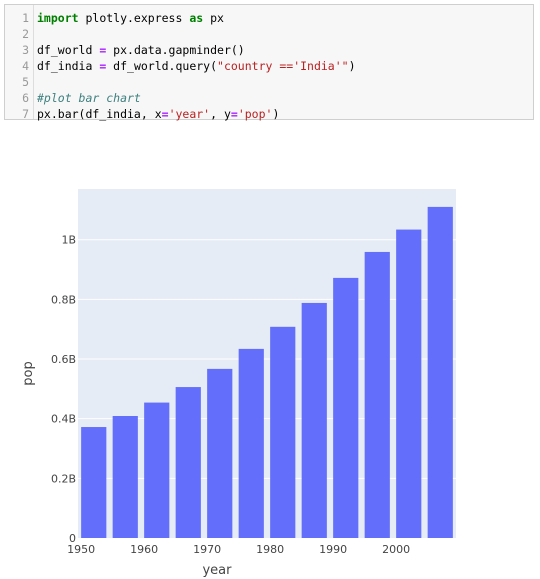 This screenshot has width=540, height=579. Describe the element at coordinates (238, 549) in the screenshot. I see `x-tick-labels: 1950 1960 1970 1980 1990 2000` at that location.